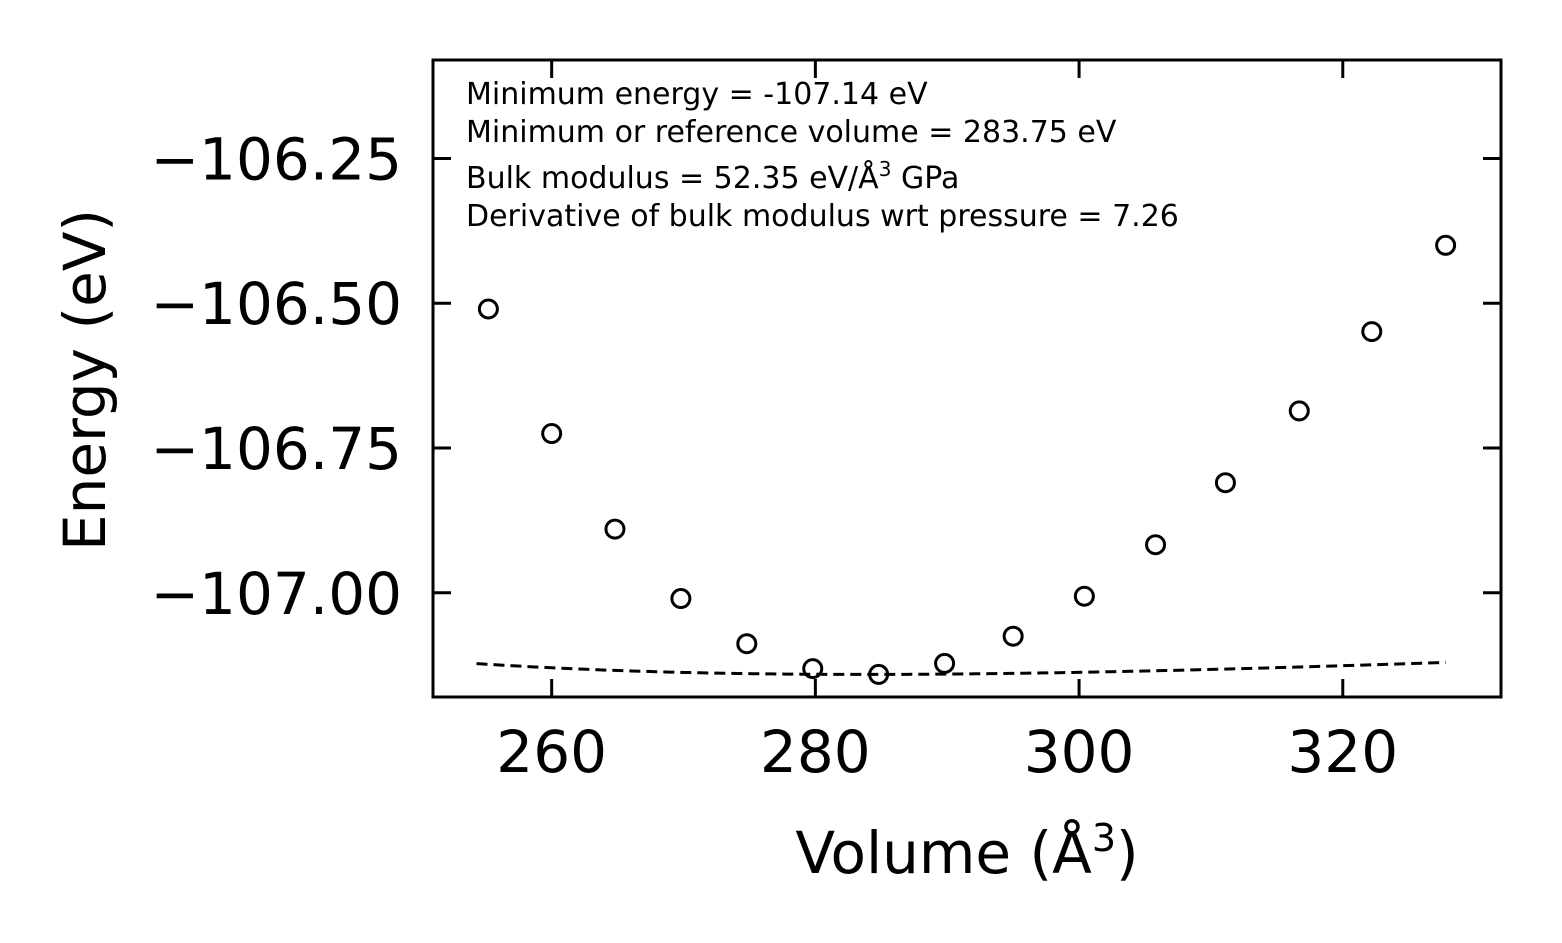 The height and width of the screenshot is (943, 1562). I want to click on x-tick-label: 260, so click(551, 752).